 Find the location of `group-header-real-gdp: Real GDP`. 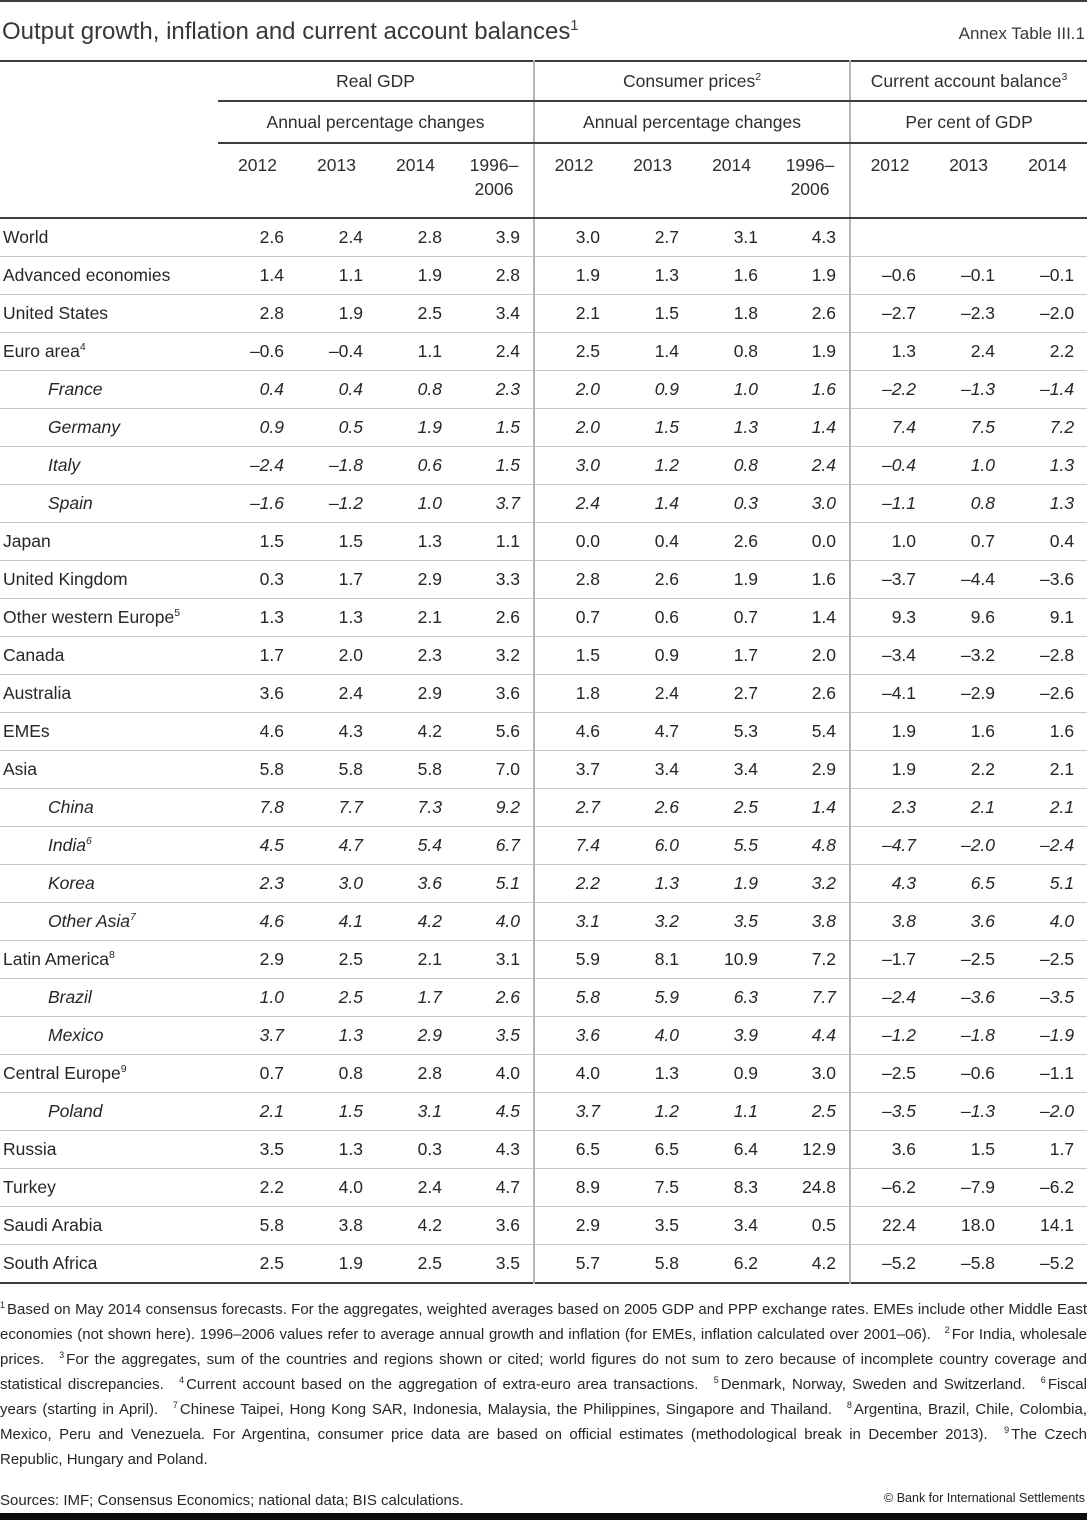

group-header-real-gdp: Real GDP is located at coordinates (376, 81).